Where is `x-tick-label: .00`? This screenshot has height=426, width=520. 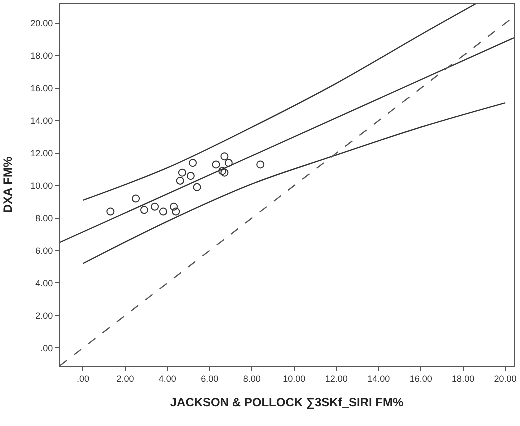
x-tick-label: .00 is located at coordinates (83, 379).